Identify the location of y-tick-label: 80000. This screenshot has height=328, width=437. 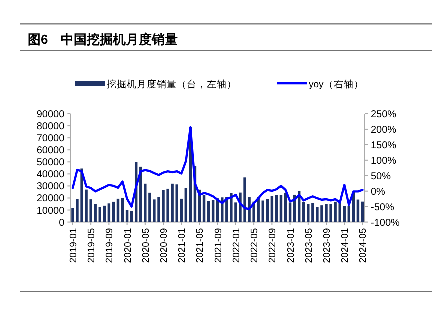
(51, 127).